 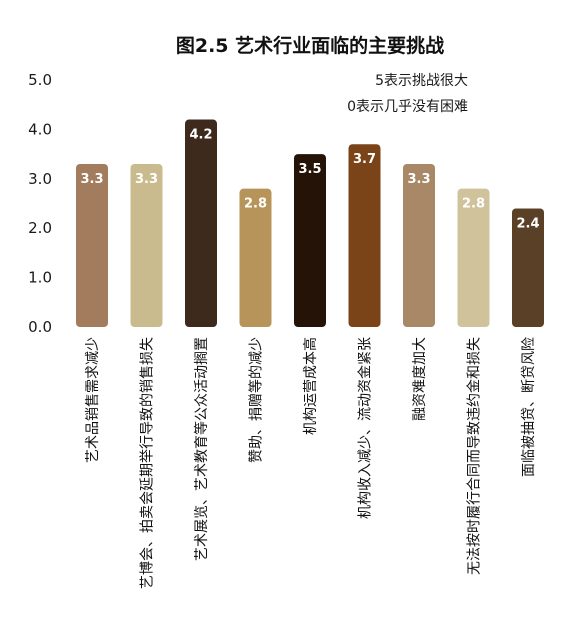 I want to click on x-category-label: 面临被抽贷、断贷风险, so click(x=529, y=407).